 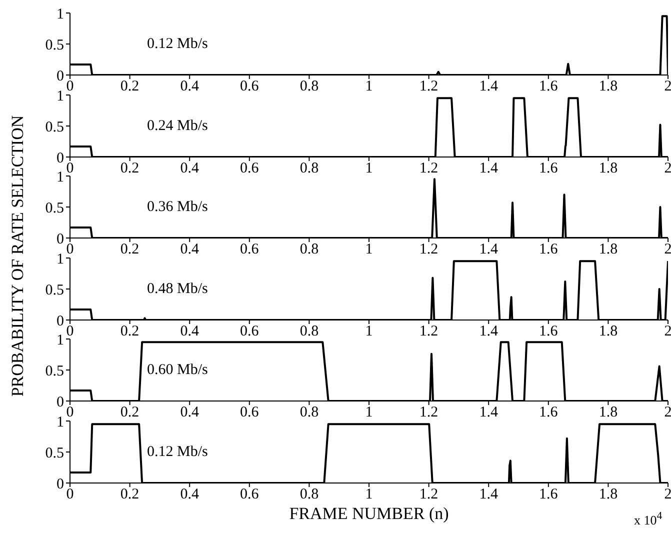 What do you see at coordinates (177, 289) in the screenshot?
I see `text: 0.48 Mb/s` at bounding box center [177, 289].